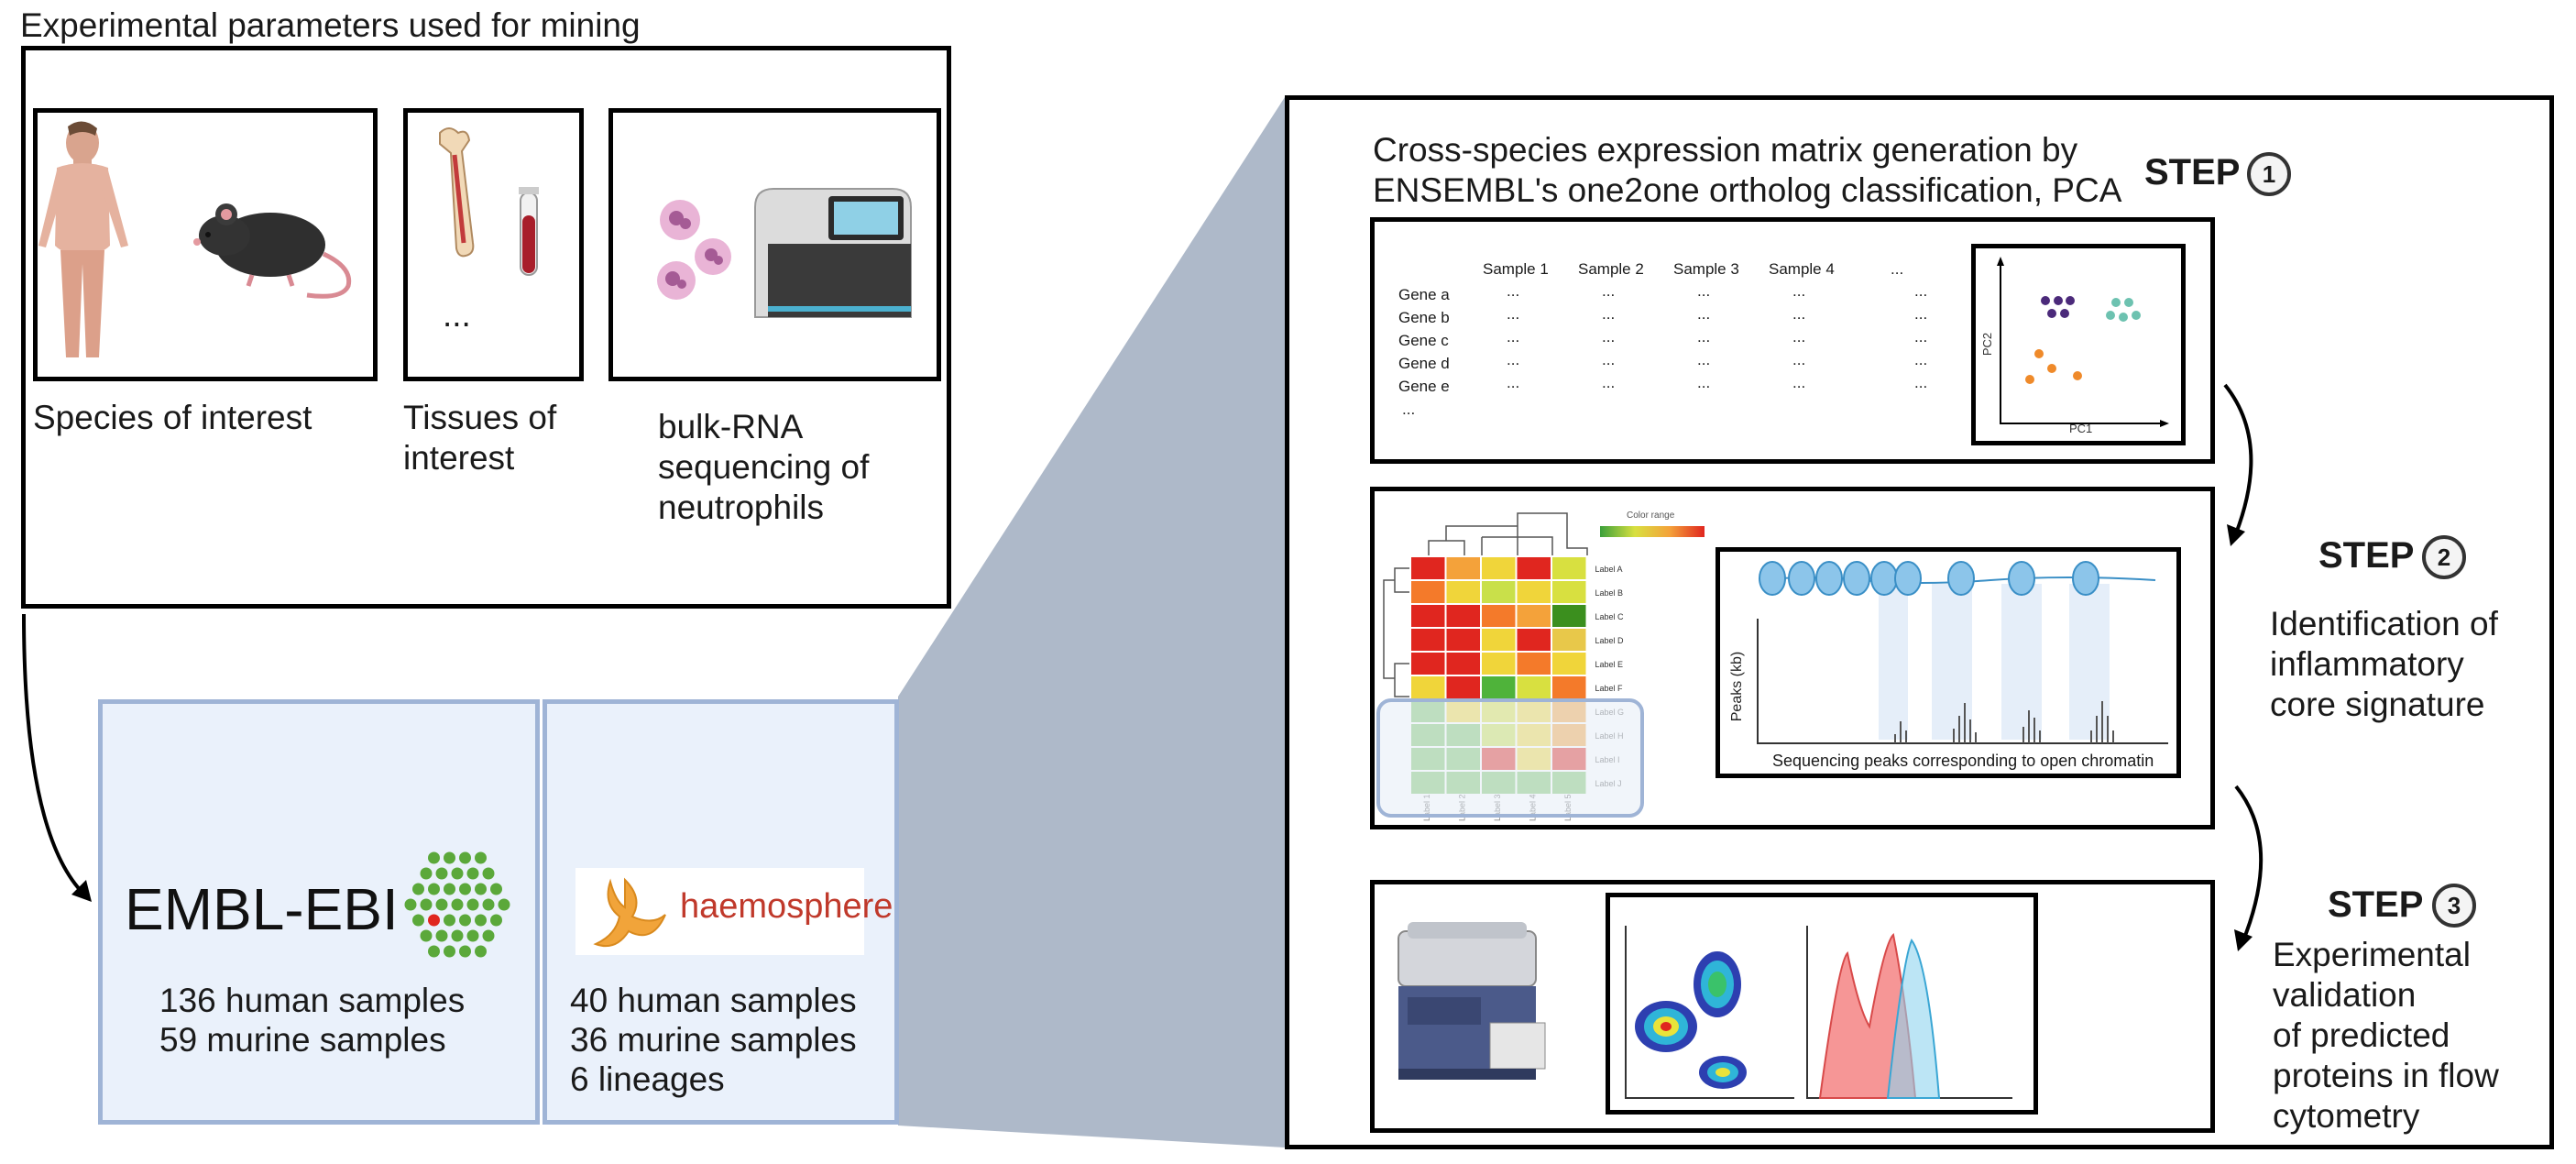 The width and height of the screenshot is (2576, 1164). What do you see at coordinates (57, 757) in the screenshot?
I see `params-to-sources-arrow` at bounding box center [57, 757].